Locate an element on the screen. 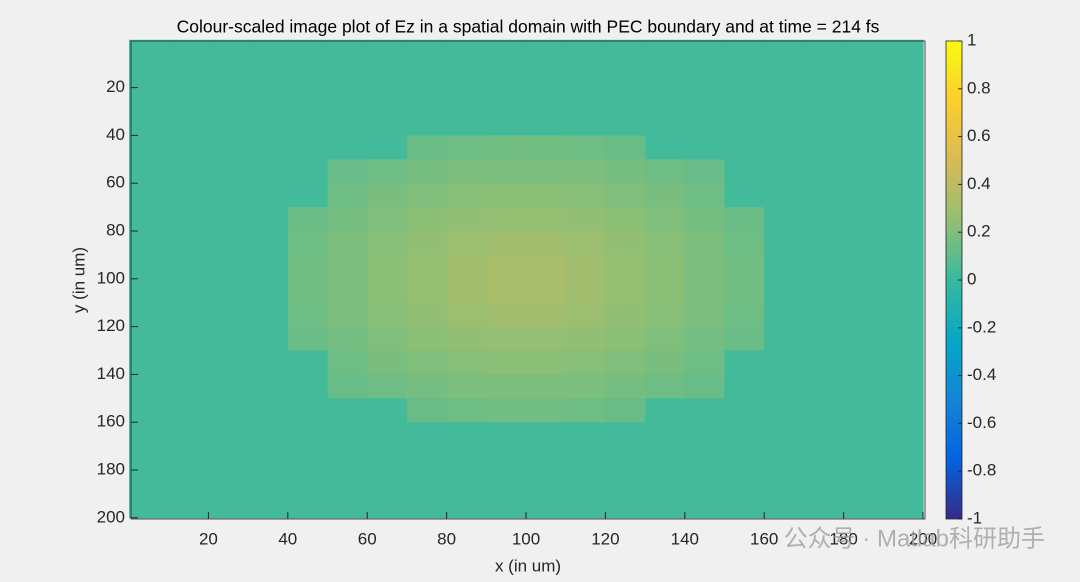 This screenshot has width=1080, height=582. colorbar-tick-label: 0.2 is located at coordinates (979, 231).